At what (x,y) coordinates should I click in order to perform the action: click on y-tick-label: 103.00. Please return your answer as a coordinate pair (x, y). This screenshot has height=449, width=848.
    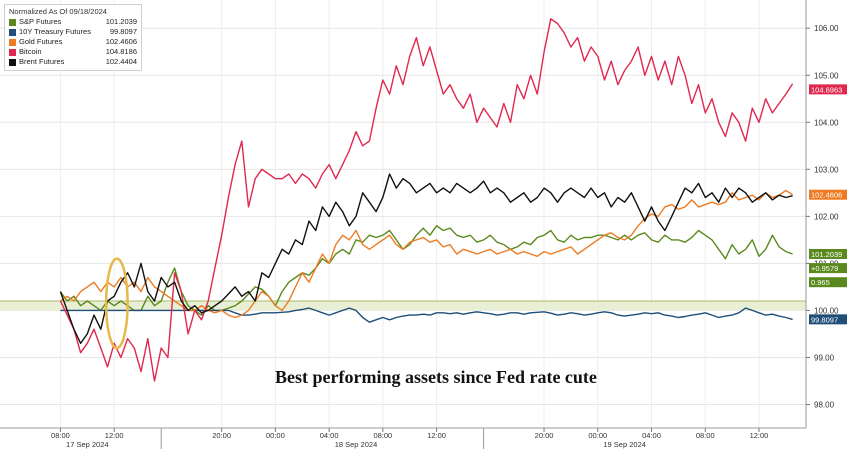
    Looking at the image, I should click on (826, 169).